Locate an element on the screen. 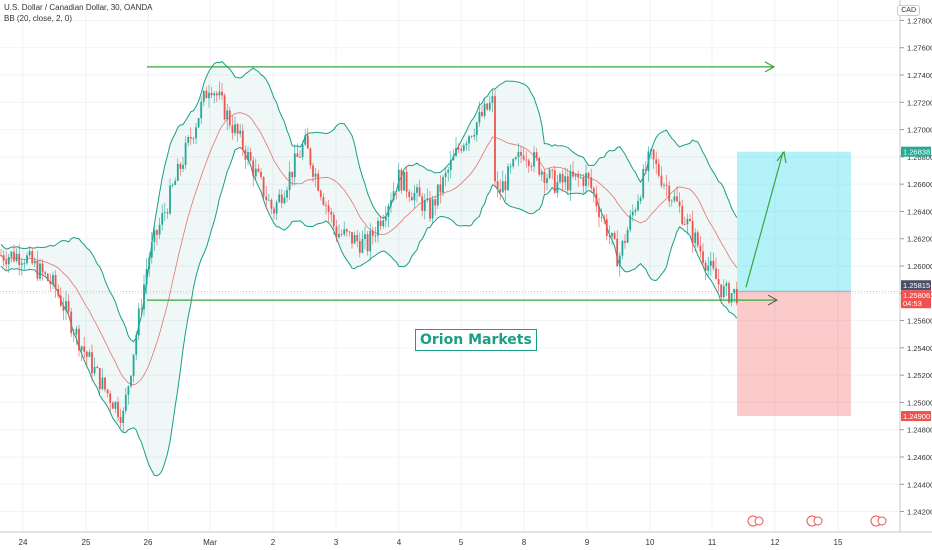 Image resolution: width=932 pixels, height=550 pixels. y-tick-label: 1.26600 is located at coordinates (919, 184).